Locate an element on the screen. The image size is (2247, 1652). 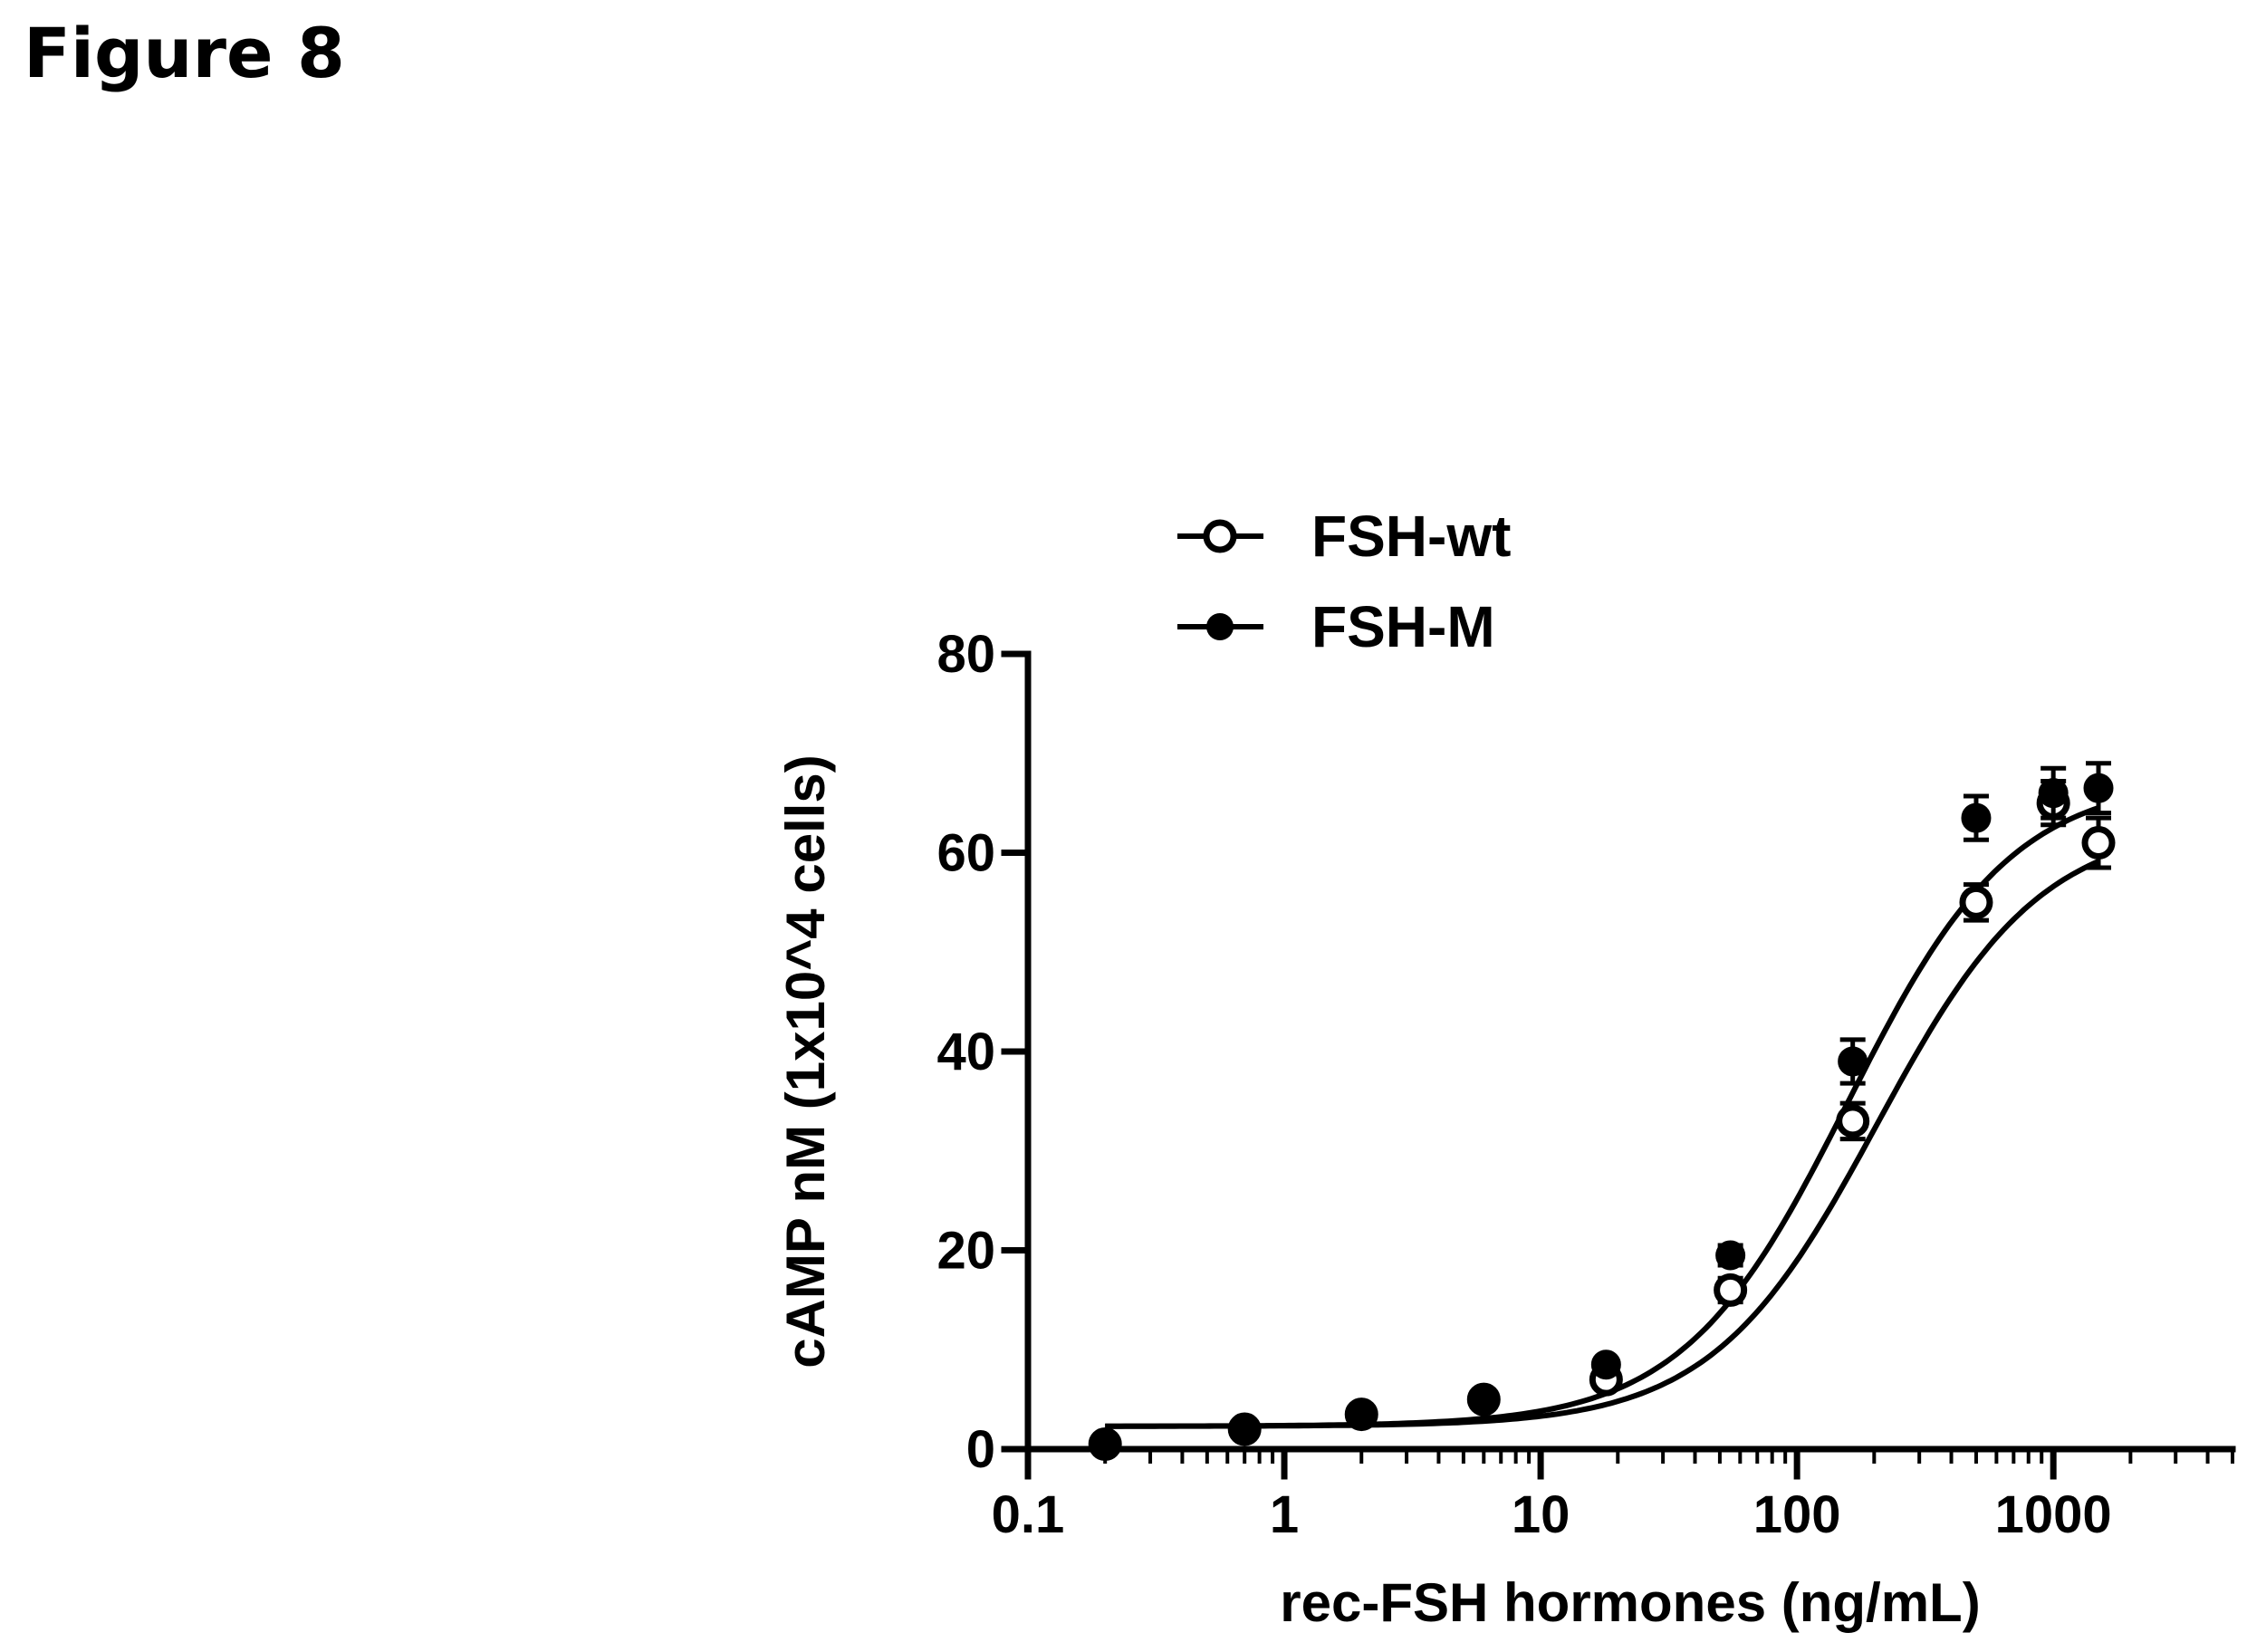
x-tick-label: 10 is located at coordinates (1541, 1514).